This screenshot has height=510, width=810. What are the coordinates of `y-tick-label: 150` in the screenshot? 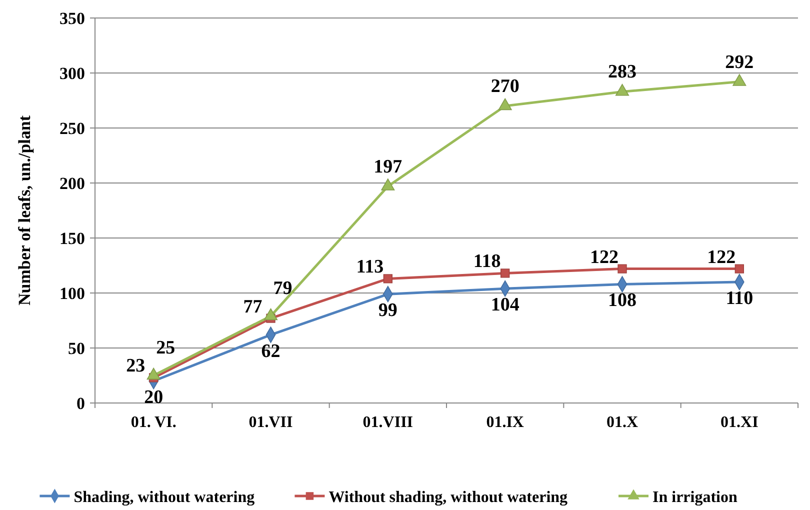 It's located at (72, 238).